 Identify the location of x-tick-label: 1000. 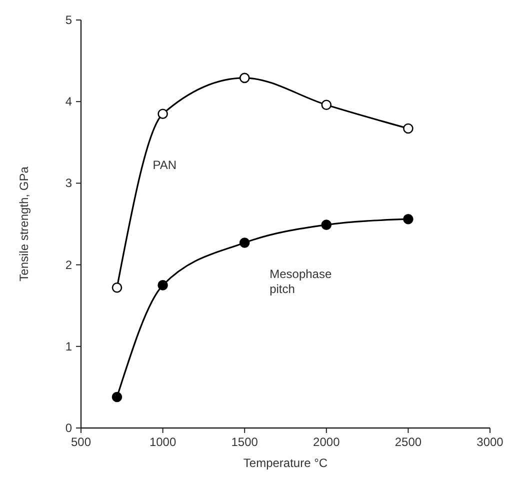
(162, 442).